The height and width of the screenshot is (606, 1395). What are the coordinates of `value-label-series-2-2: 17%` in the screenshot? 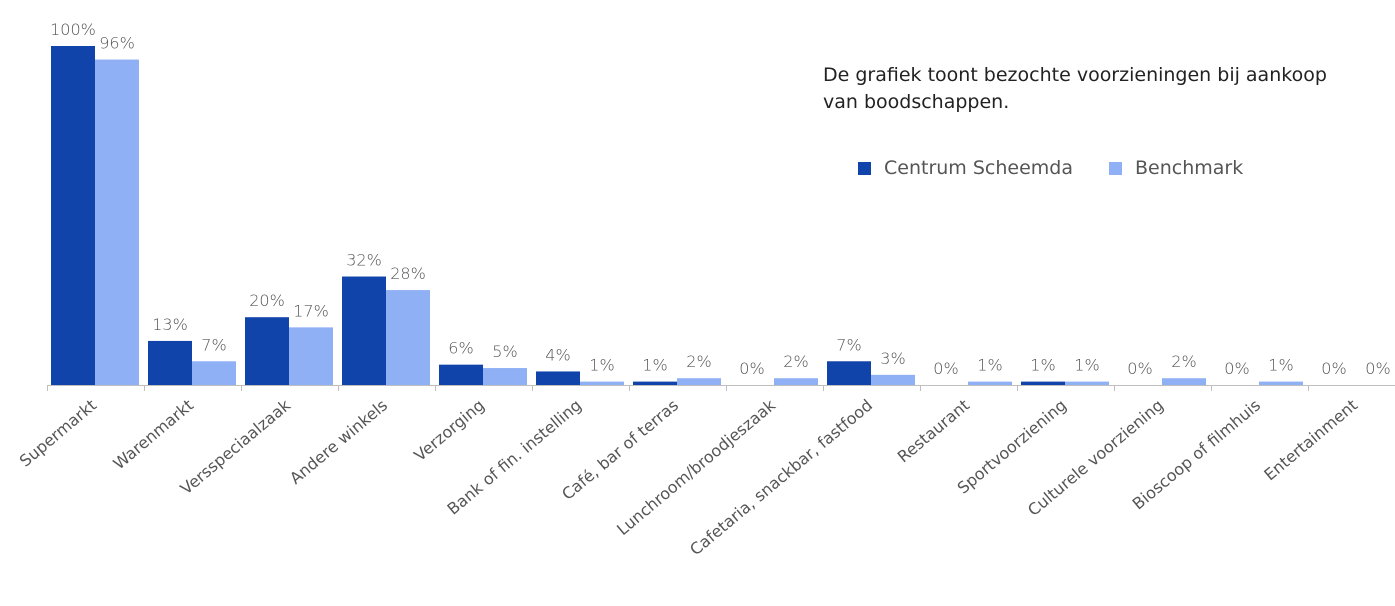 It's located at (311, 310).